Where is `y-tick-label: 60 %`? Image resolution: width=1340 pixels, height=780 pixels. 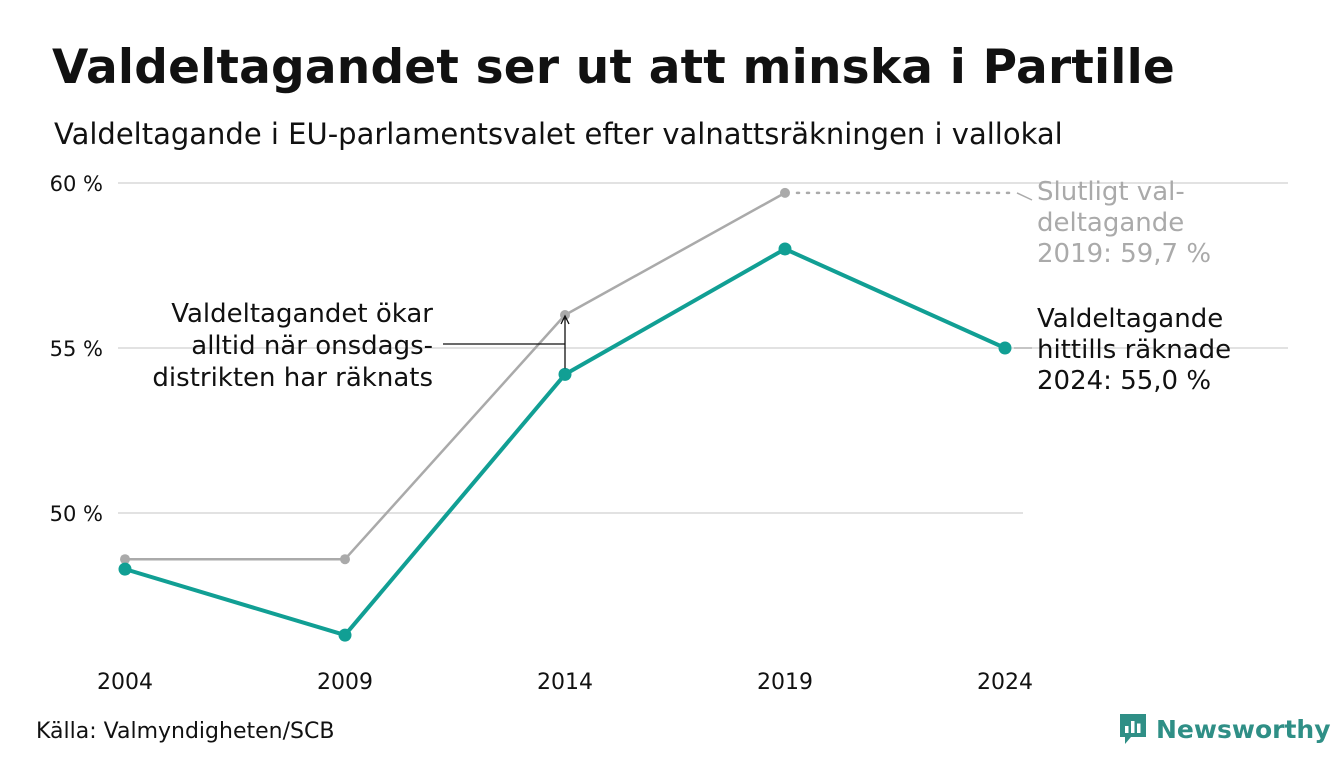
y-tick-label: 60 % is located at coordinates (76, 184).